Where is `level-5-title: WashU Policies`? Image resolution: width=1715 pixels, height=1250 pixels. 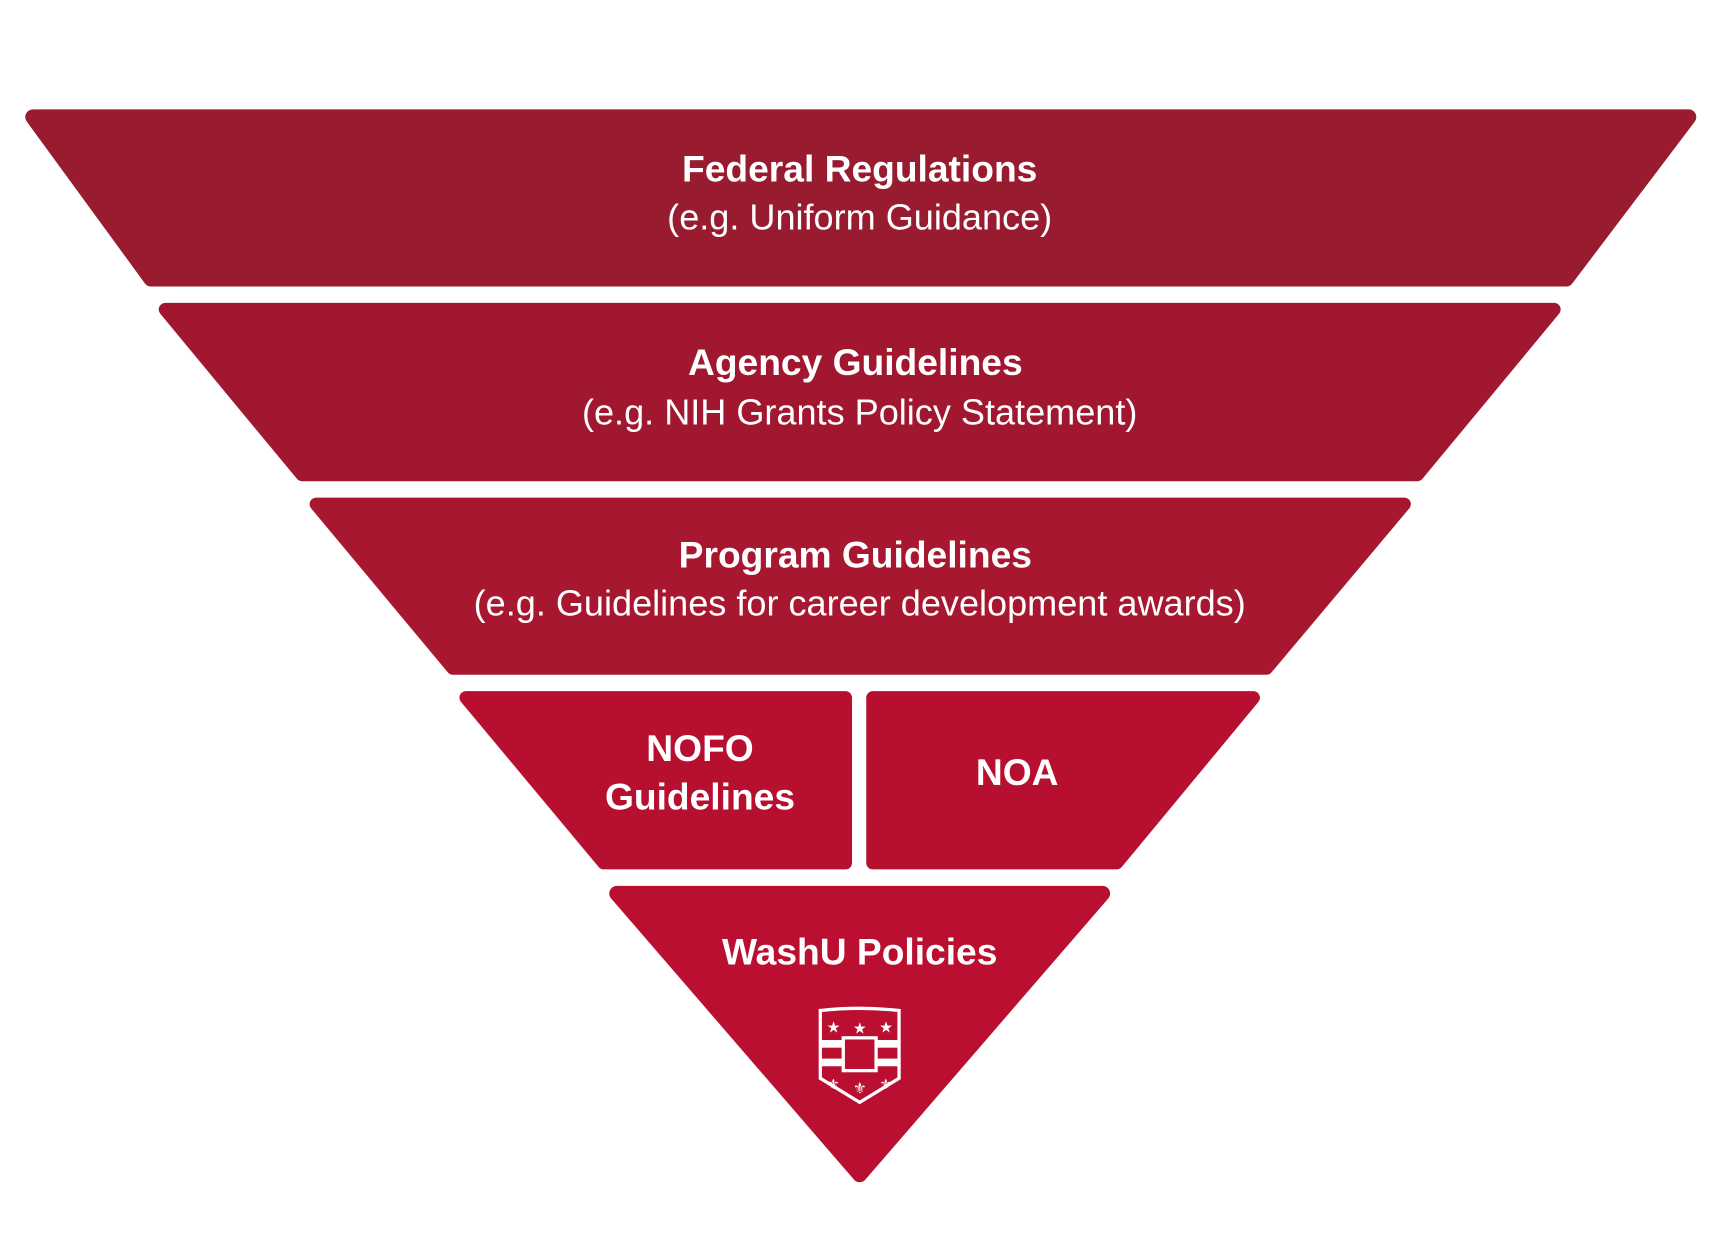 level-5-title: WashU Policies is located at coordinates (859, 952).